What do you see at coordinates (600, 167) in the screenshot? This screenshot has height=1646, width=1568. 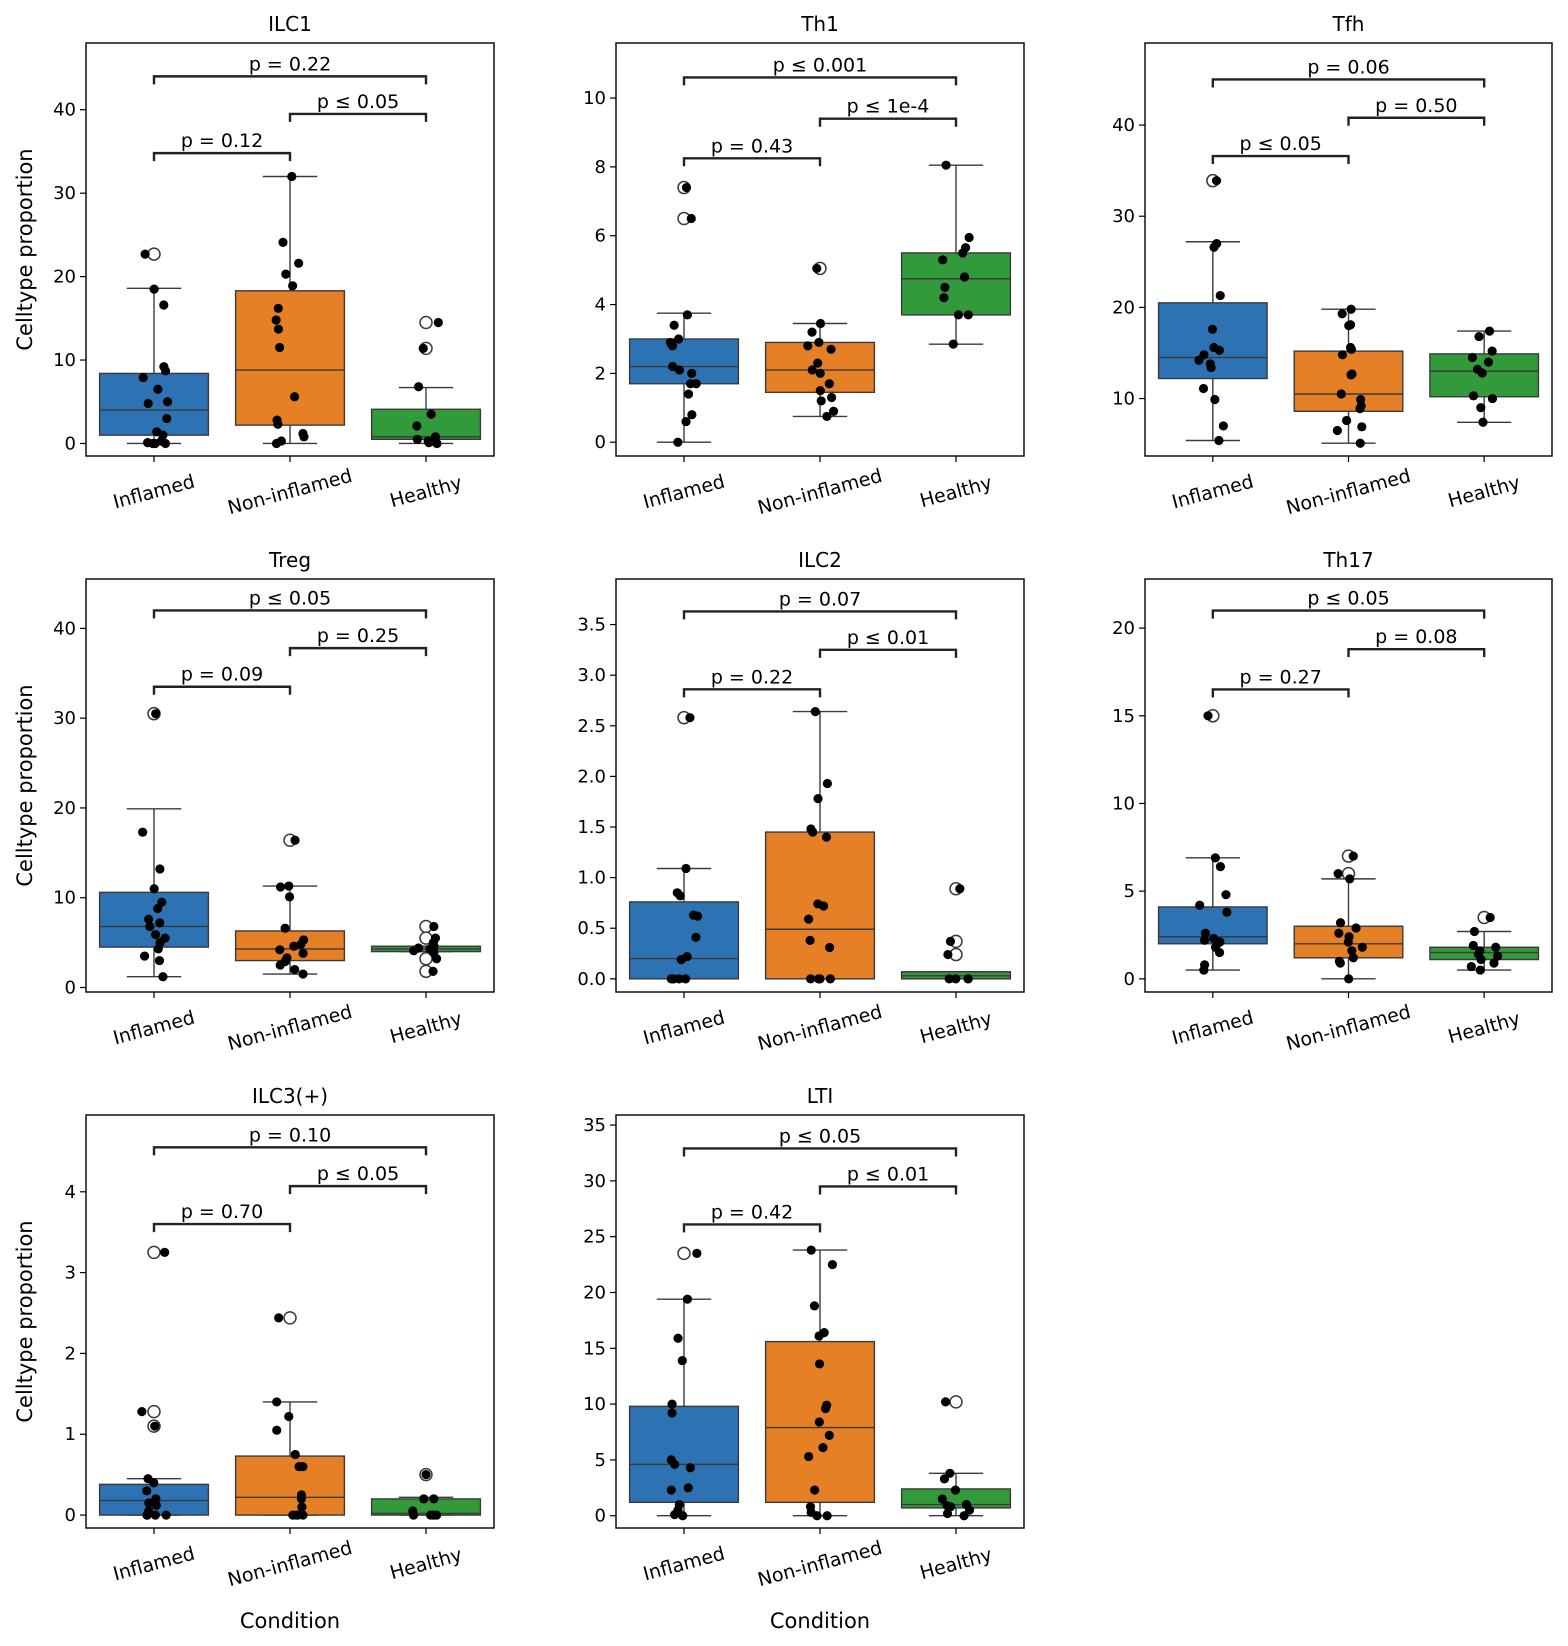 I see `y-tick-label: 8` at bounding box center [600, 167].